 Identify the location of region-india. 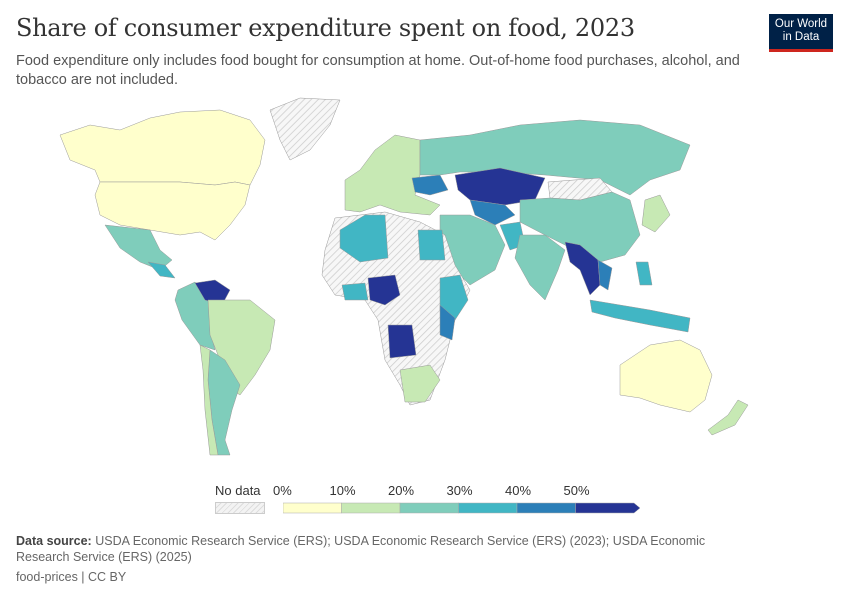
(540, 267).